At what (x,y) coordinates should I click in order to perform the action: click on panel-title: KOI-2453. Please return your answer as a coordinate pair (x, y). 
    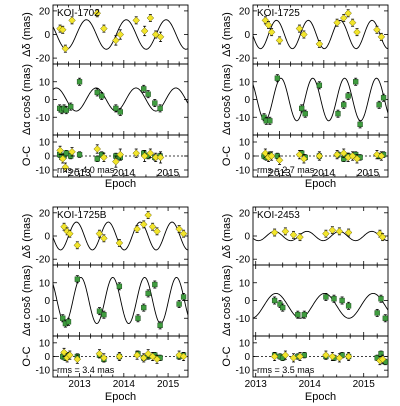
    Looking at the image, I should click on (278, 215).